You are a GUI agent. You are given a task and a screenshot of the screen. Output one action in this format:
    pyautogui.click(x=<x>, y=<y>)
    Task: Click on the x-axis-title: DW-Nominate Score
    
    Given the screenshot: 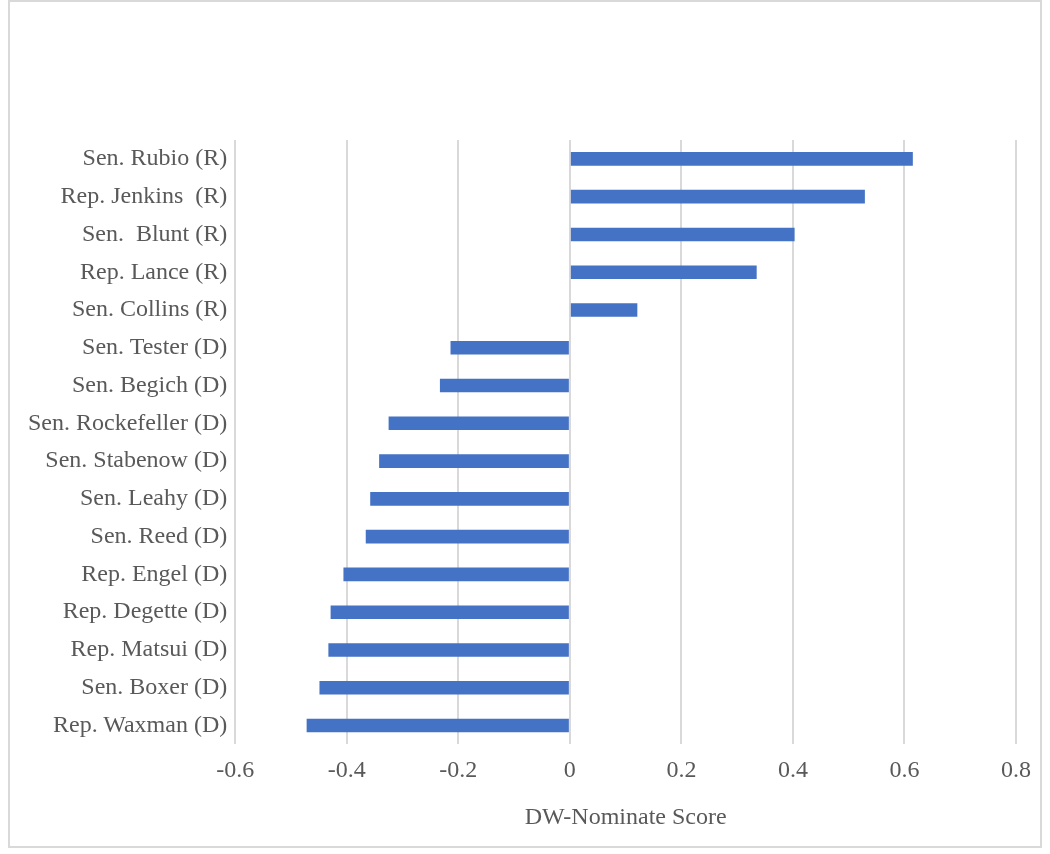 What is the action you would take?
    pyautogui.click(x=625, y=815)
    